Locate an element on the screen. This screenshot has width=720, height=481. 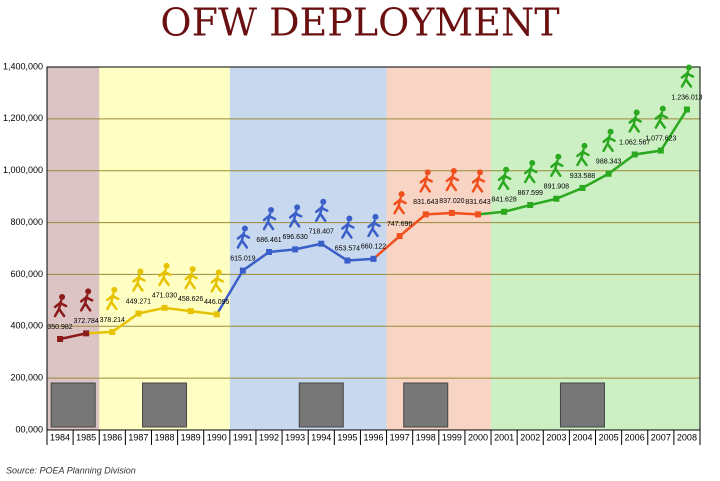
x-tick-label: 2004 is located at coordinates (582, 437).